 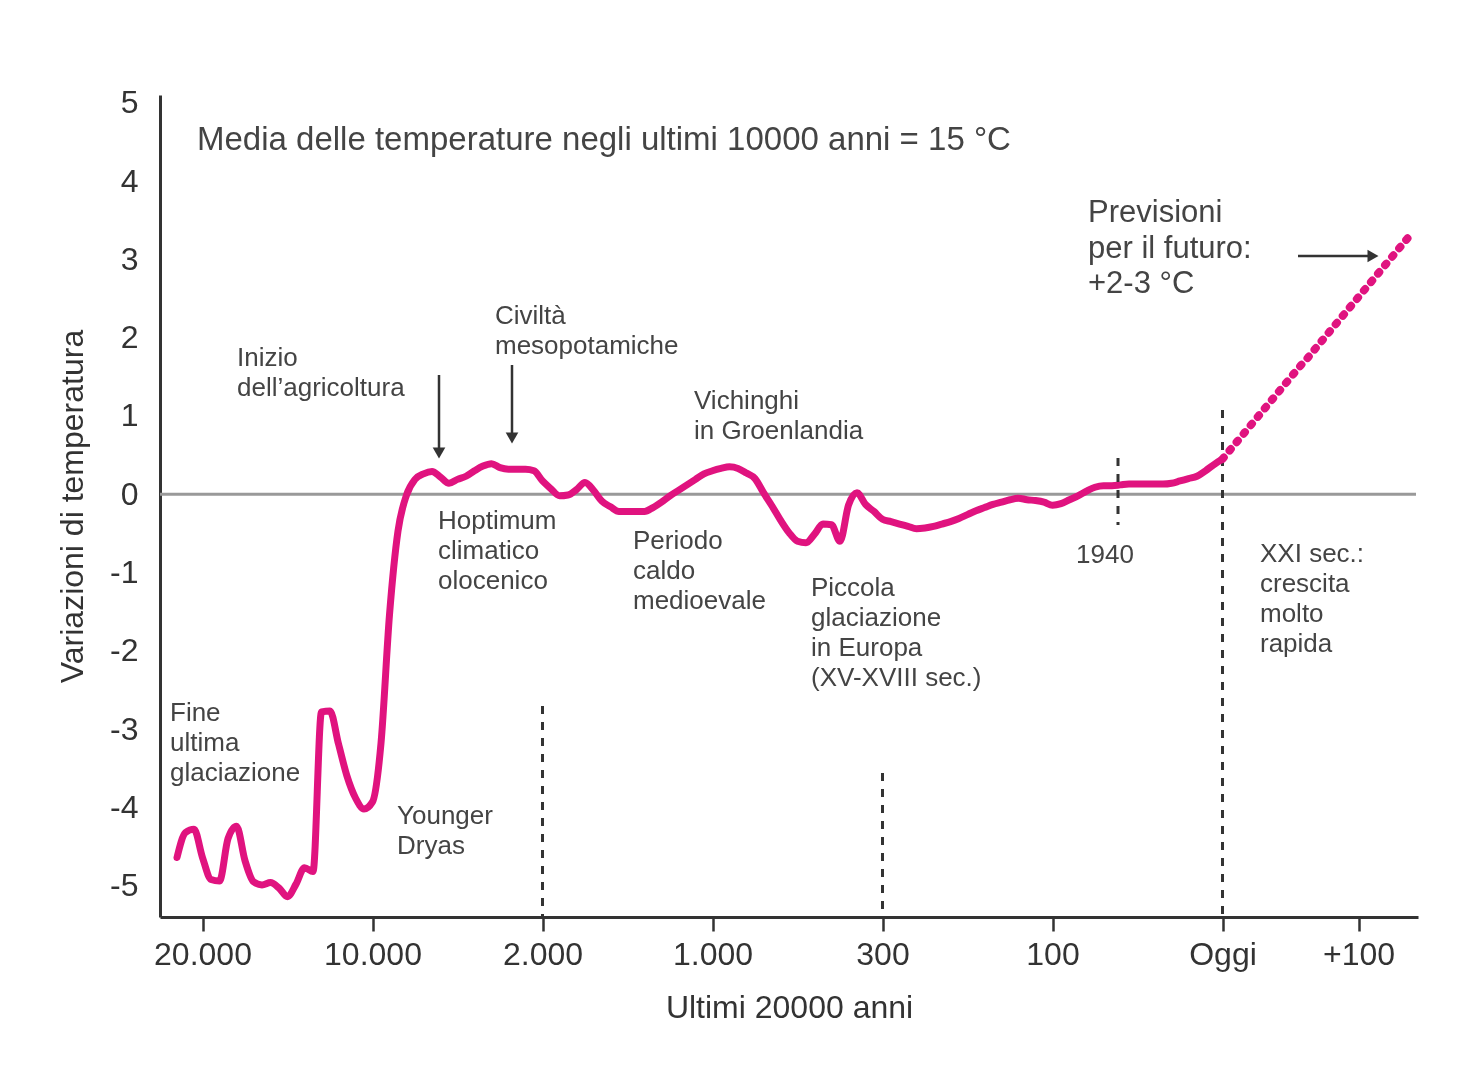 What do you see at coordinates (124, 728) in the screenshot?
I see `y-tick-label: -3` at bounding box center [124, 728].